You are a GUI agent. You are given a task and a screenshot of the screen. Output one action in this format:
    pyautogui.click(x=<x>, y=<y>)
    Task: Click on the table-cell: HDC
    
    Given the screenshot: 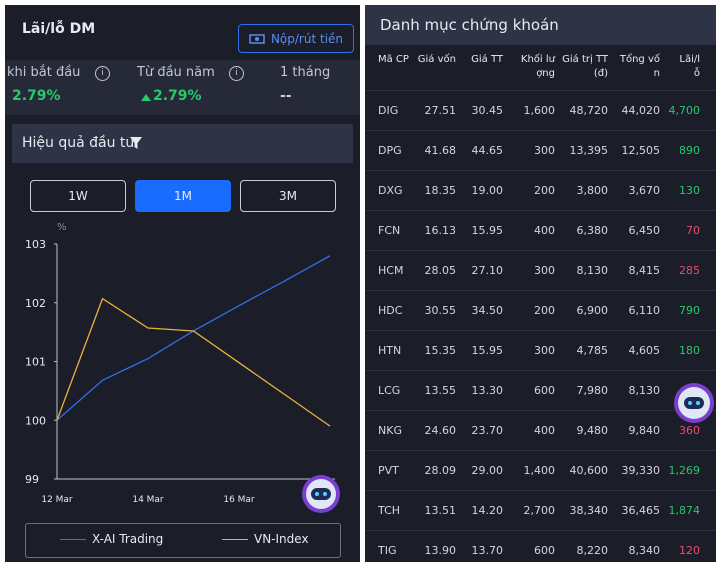 What is the action you would take?
    pyautogui.click(x=390, y=310)
    